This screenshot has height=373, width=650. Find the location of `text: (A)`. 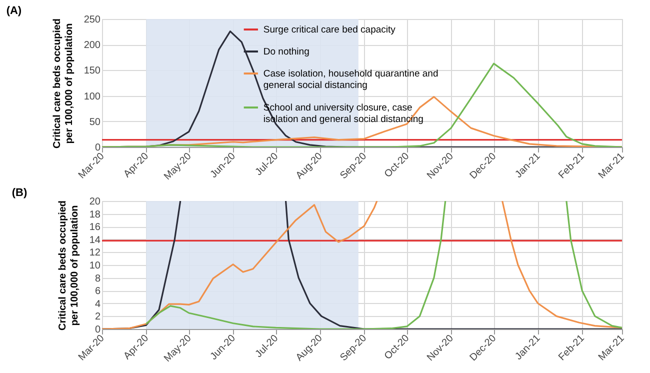

text: (A) is located at coordinates (14, 11).